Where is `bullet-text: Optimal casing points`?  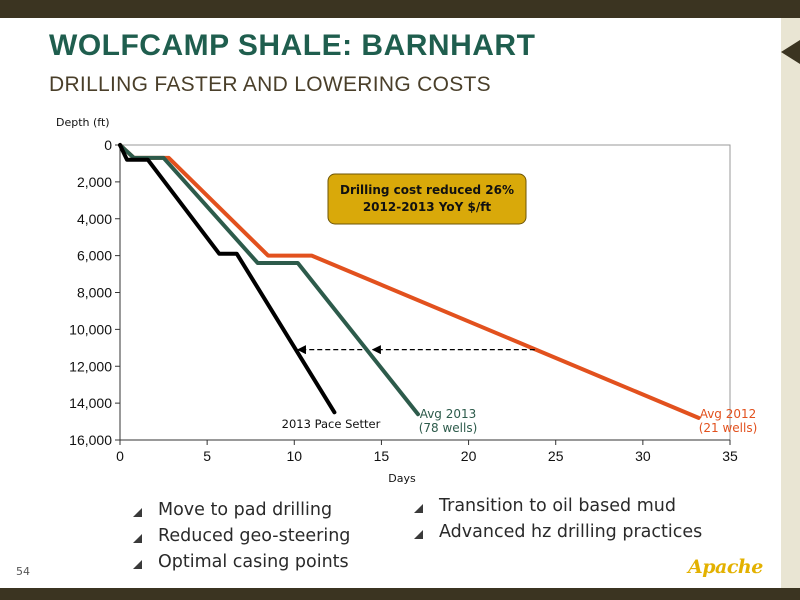
bullet-text: Optimal casing points is located at coordinates (253, 562).